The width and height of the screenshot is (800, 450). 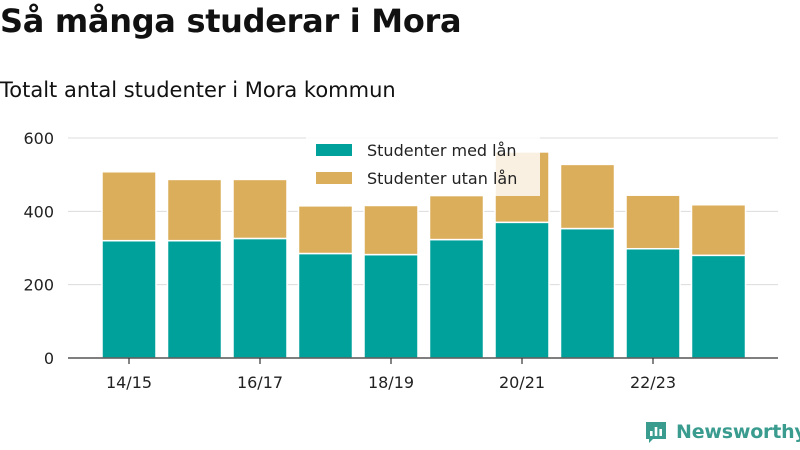 I want to click on y-tick-label: 600, so click(x=38, y=138).